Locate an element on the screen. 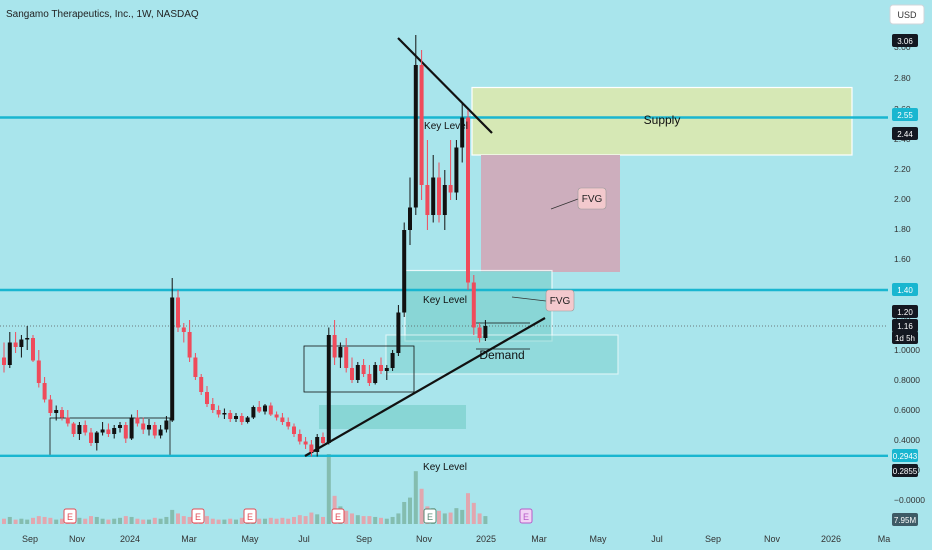  trendline-ascending is located at coordinates (425, 387).